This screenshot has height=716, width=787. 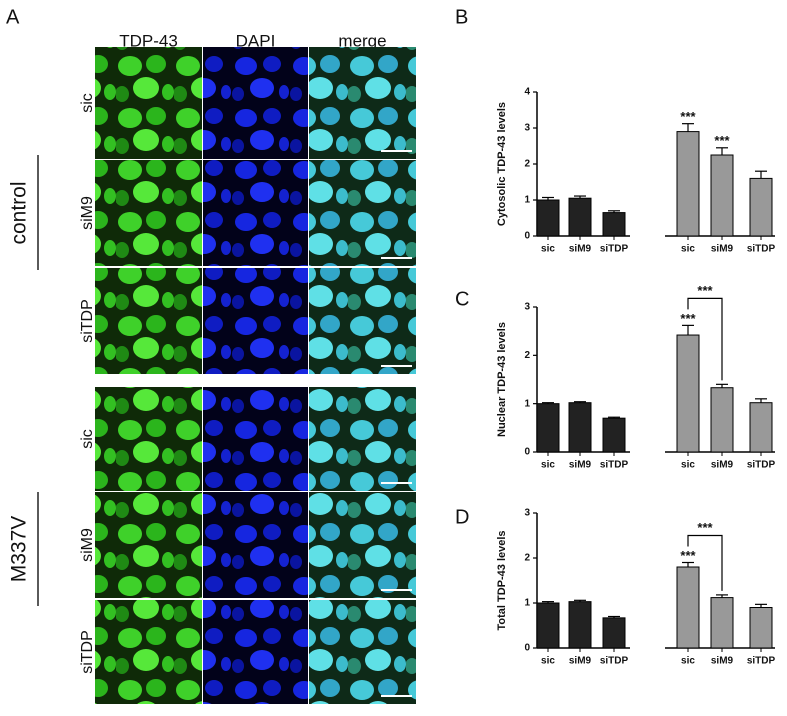 What do you see at coordinates (527, 92) in the screenshot?
I see `y-tick-label: 4` at bounding box center [527, 92].